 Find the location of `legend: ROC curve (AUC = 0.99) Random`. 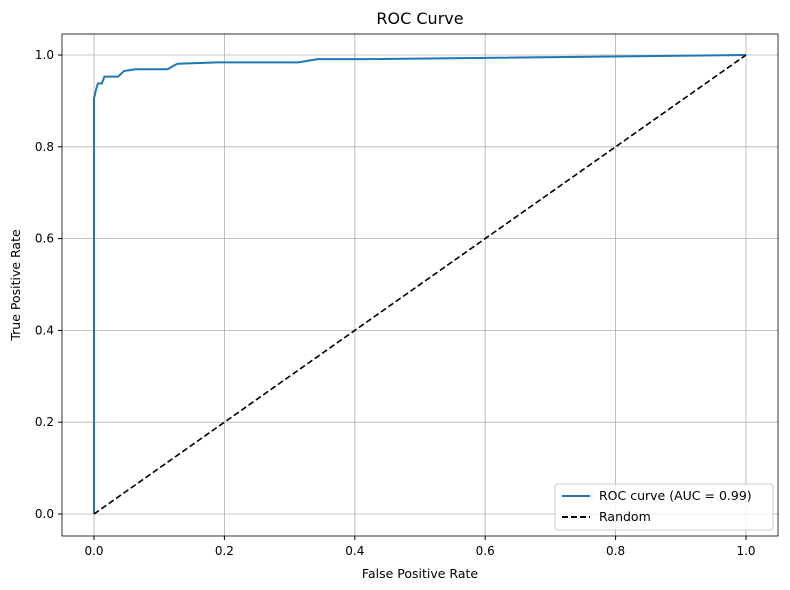

legend: ROC curve (AUC = 0.99) Random is located at coordinates (664, 507).